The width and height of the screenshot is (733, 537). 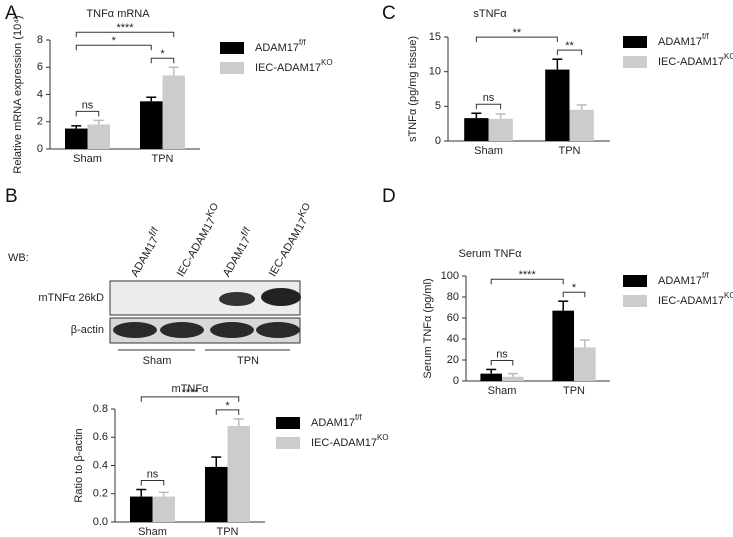 I want to click on western-blot, so click(x=205, y=315).